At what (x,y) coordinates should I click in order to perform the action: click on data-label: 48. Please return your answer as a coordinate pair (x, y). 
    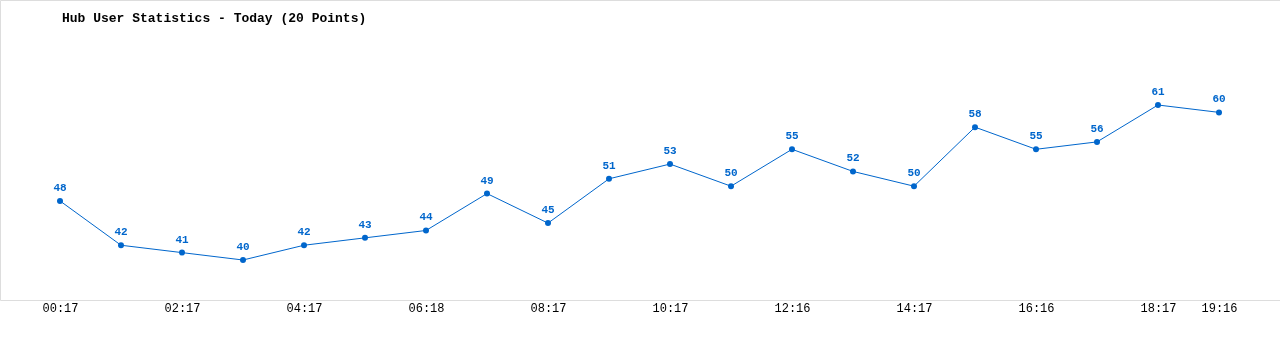
    Looking at the image, I should click on (60, 187).